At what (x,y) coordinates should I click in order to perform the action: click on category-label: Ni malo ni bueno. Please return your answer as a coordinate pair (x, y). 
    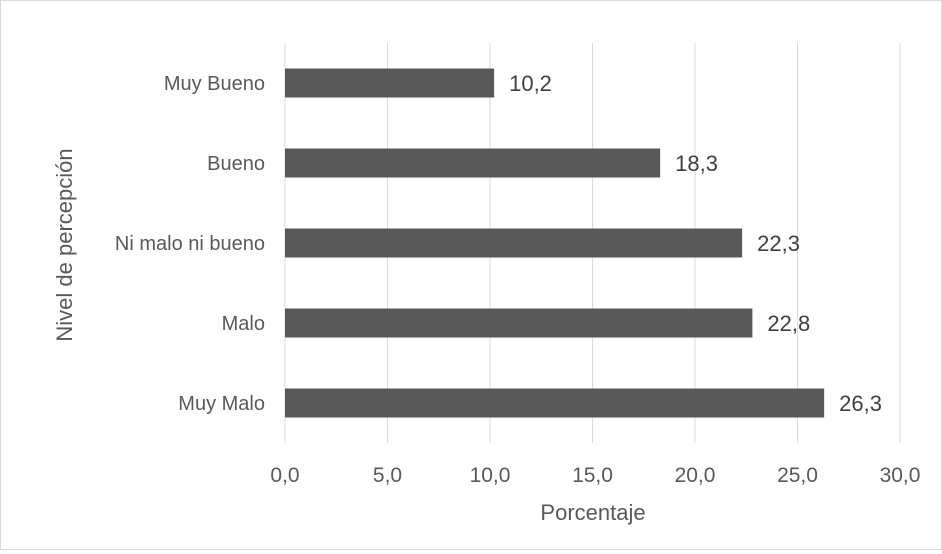
    Looking at the image, I should click on (190, 244).